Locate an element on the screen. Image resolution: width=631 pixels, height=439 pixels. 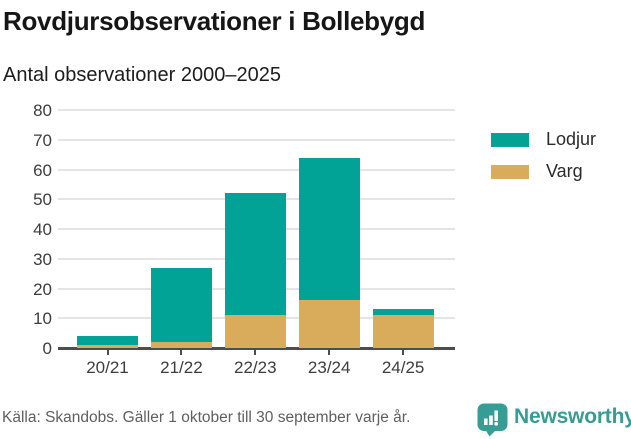
legend-item-lodjur: Lodjur is located at coordinates (543, 139).